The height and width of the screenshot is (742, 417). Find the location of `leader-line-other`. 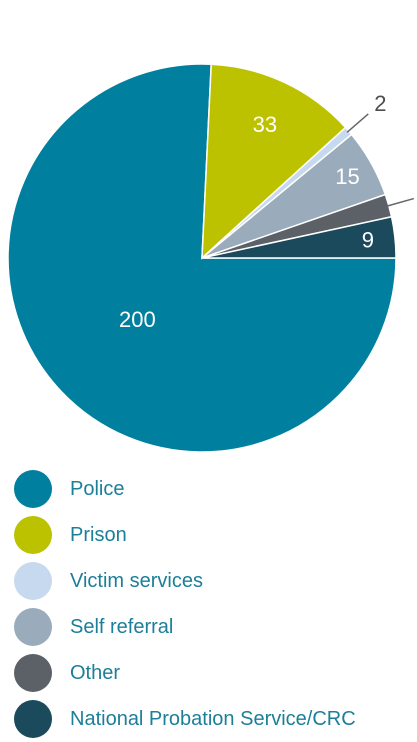

leader-line-other is located at coordinates (400, 202).